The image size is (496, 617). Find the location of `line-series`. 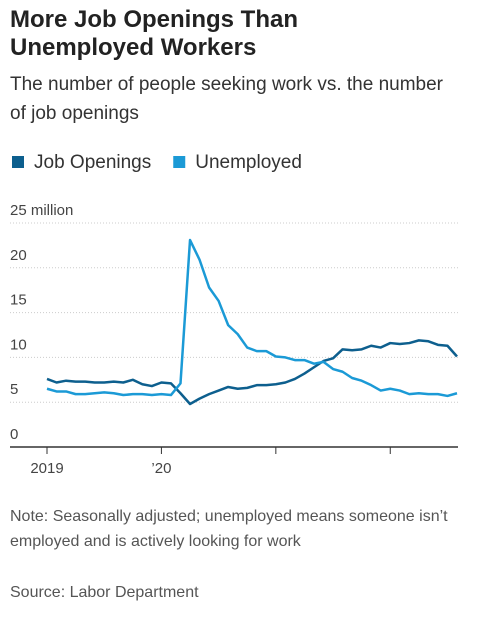

line-series is located at coordinates (252, 372).